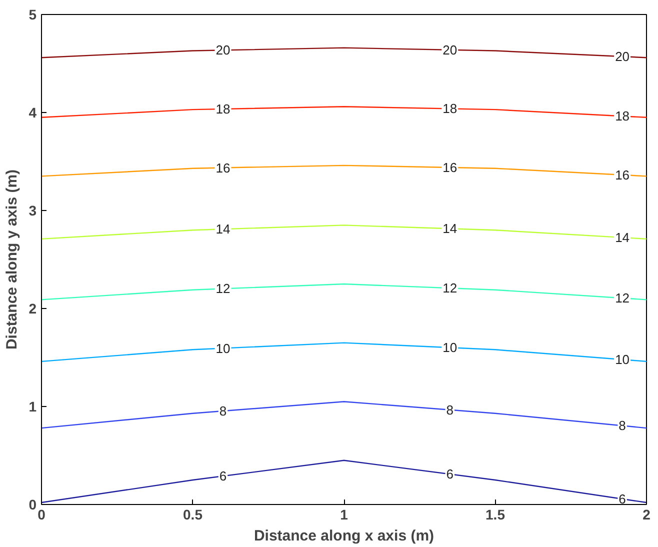 The image size is (658, 547). I want to click on x-axis-title: Distance along x axis (m), so click(344, 536).